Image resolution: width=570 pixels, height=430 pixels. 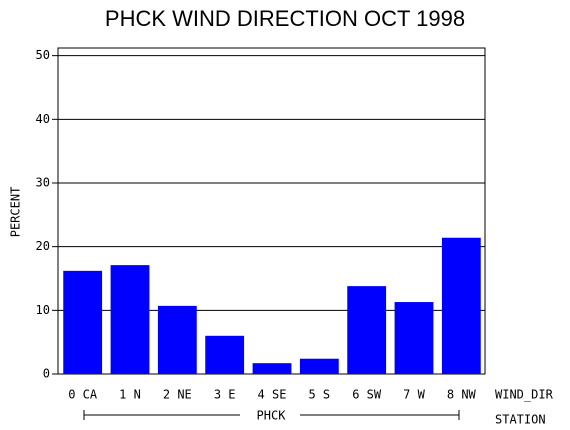 I want to click on x-tick-label: 3 E, so click(x=225, y=395).